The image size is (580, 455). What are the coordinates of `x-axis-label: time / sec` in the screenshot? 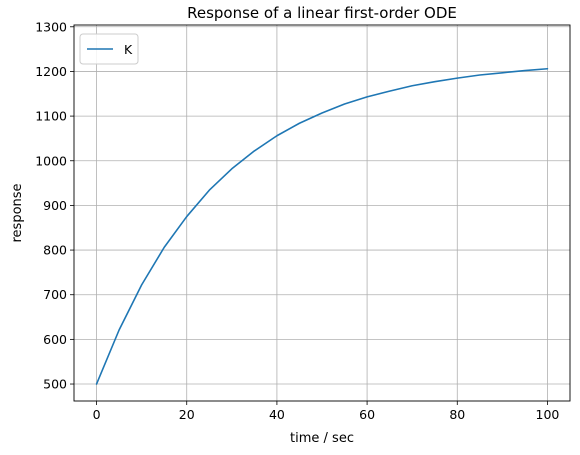 It's located at (322, 438).